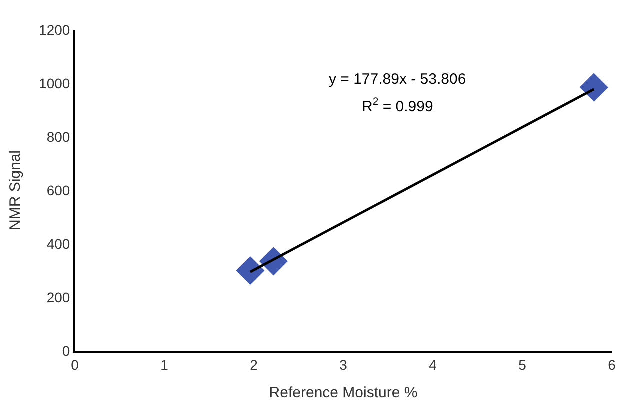 The image size is (632, 411). What do you see at coordinates (58, 190) in the screenshot?
I see `y-tick-label: 600` at bounding box center [58, 190].